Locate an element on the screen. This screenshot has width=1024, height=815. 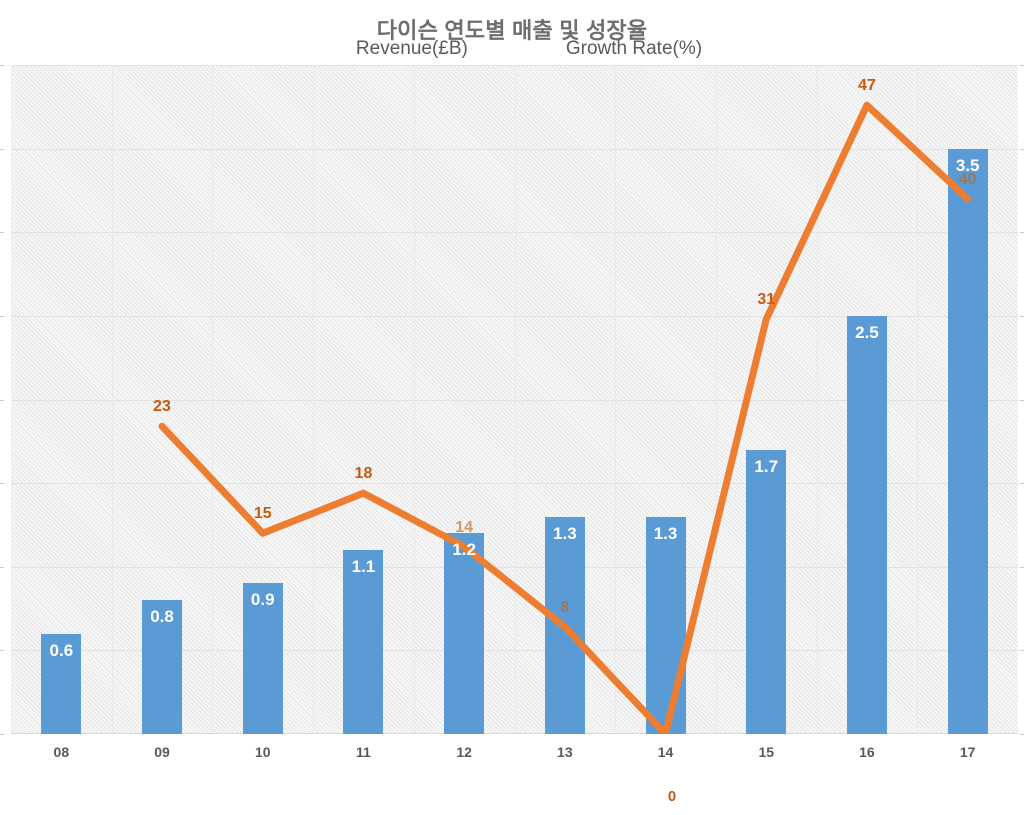
axis-baseline is located at coordinates (514, 733).